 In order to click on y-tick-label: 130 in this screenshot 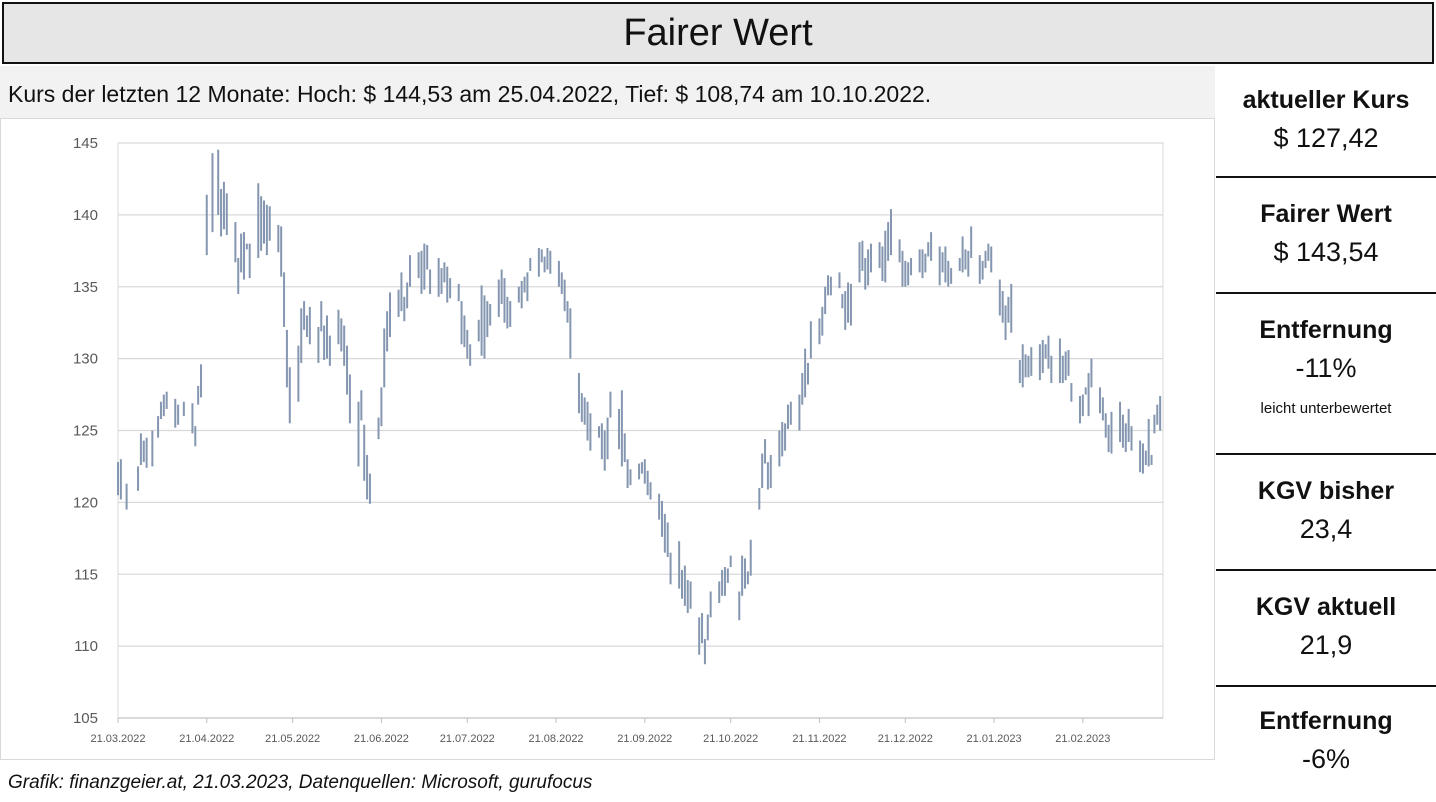, I will do `click(85, 359)`.